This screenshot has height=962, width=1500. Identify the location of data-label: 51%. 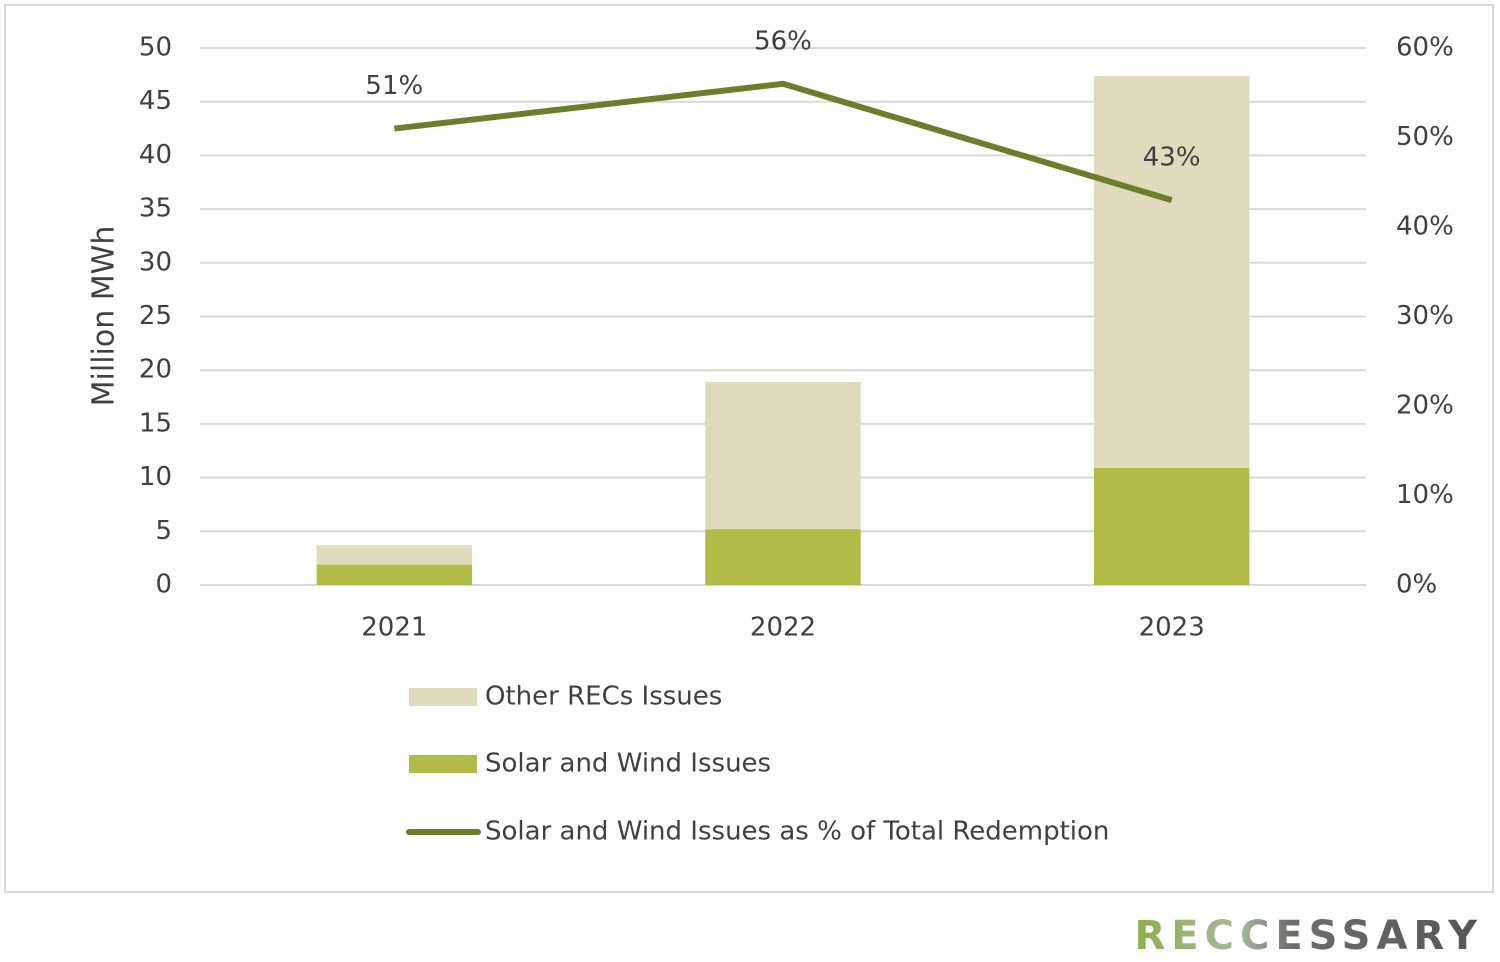
(394, 86).